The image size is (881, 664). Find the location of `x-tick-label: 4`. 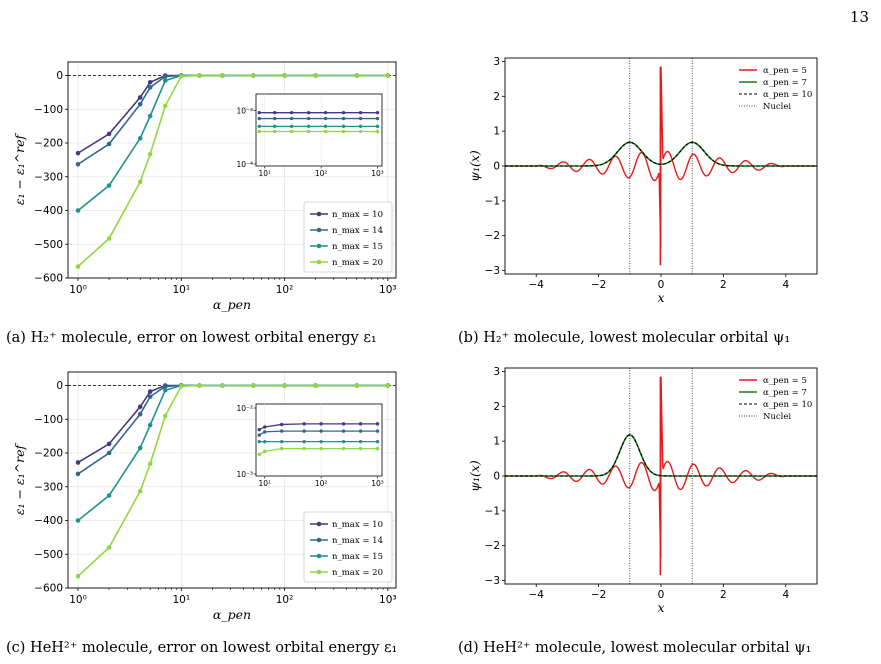

x-tick-label: 4 is located at coordinates (785, 595).